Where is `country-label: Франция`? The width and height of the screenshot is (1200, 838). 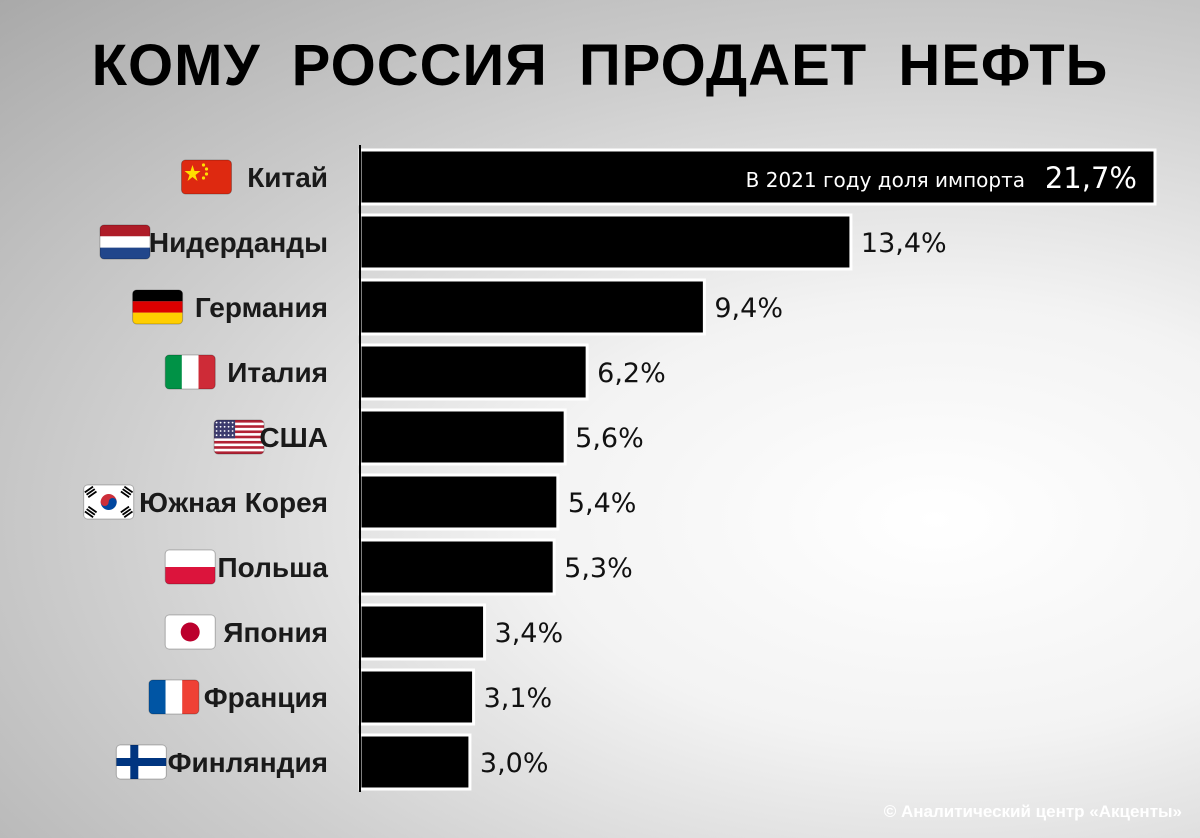 country-label: Франция is located at coordinates (266, 697).